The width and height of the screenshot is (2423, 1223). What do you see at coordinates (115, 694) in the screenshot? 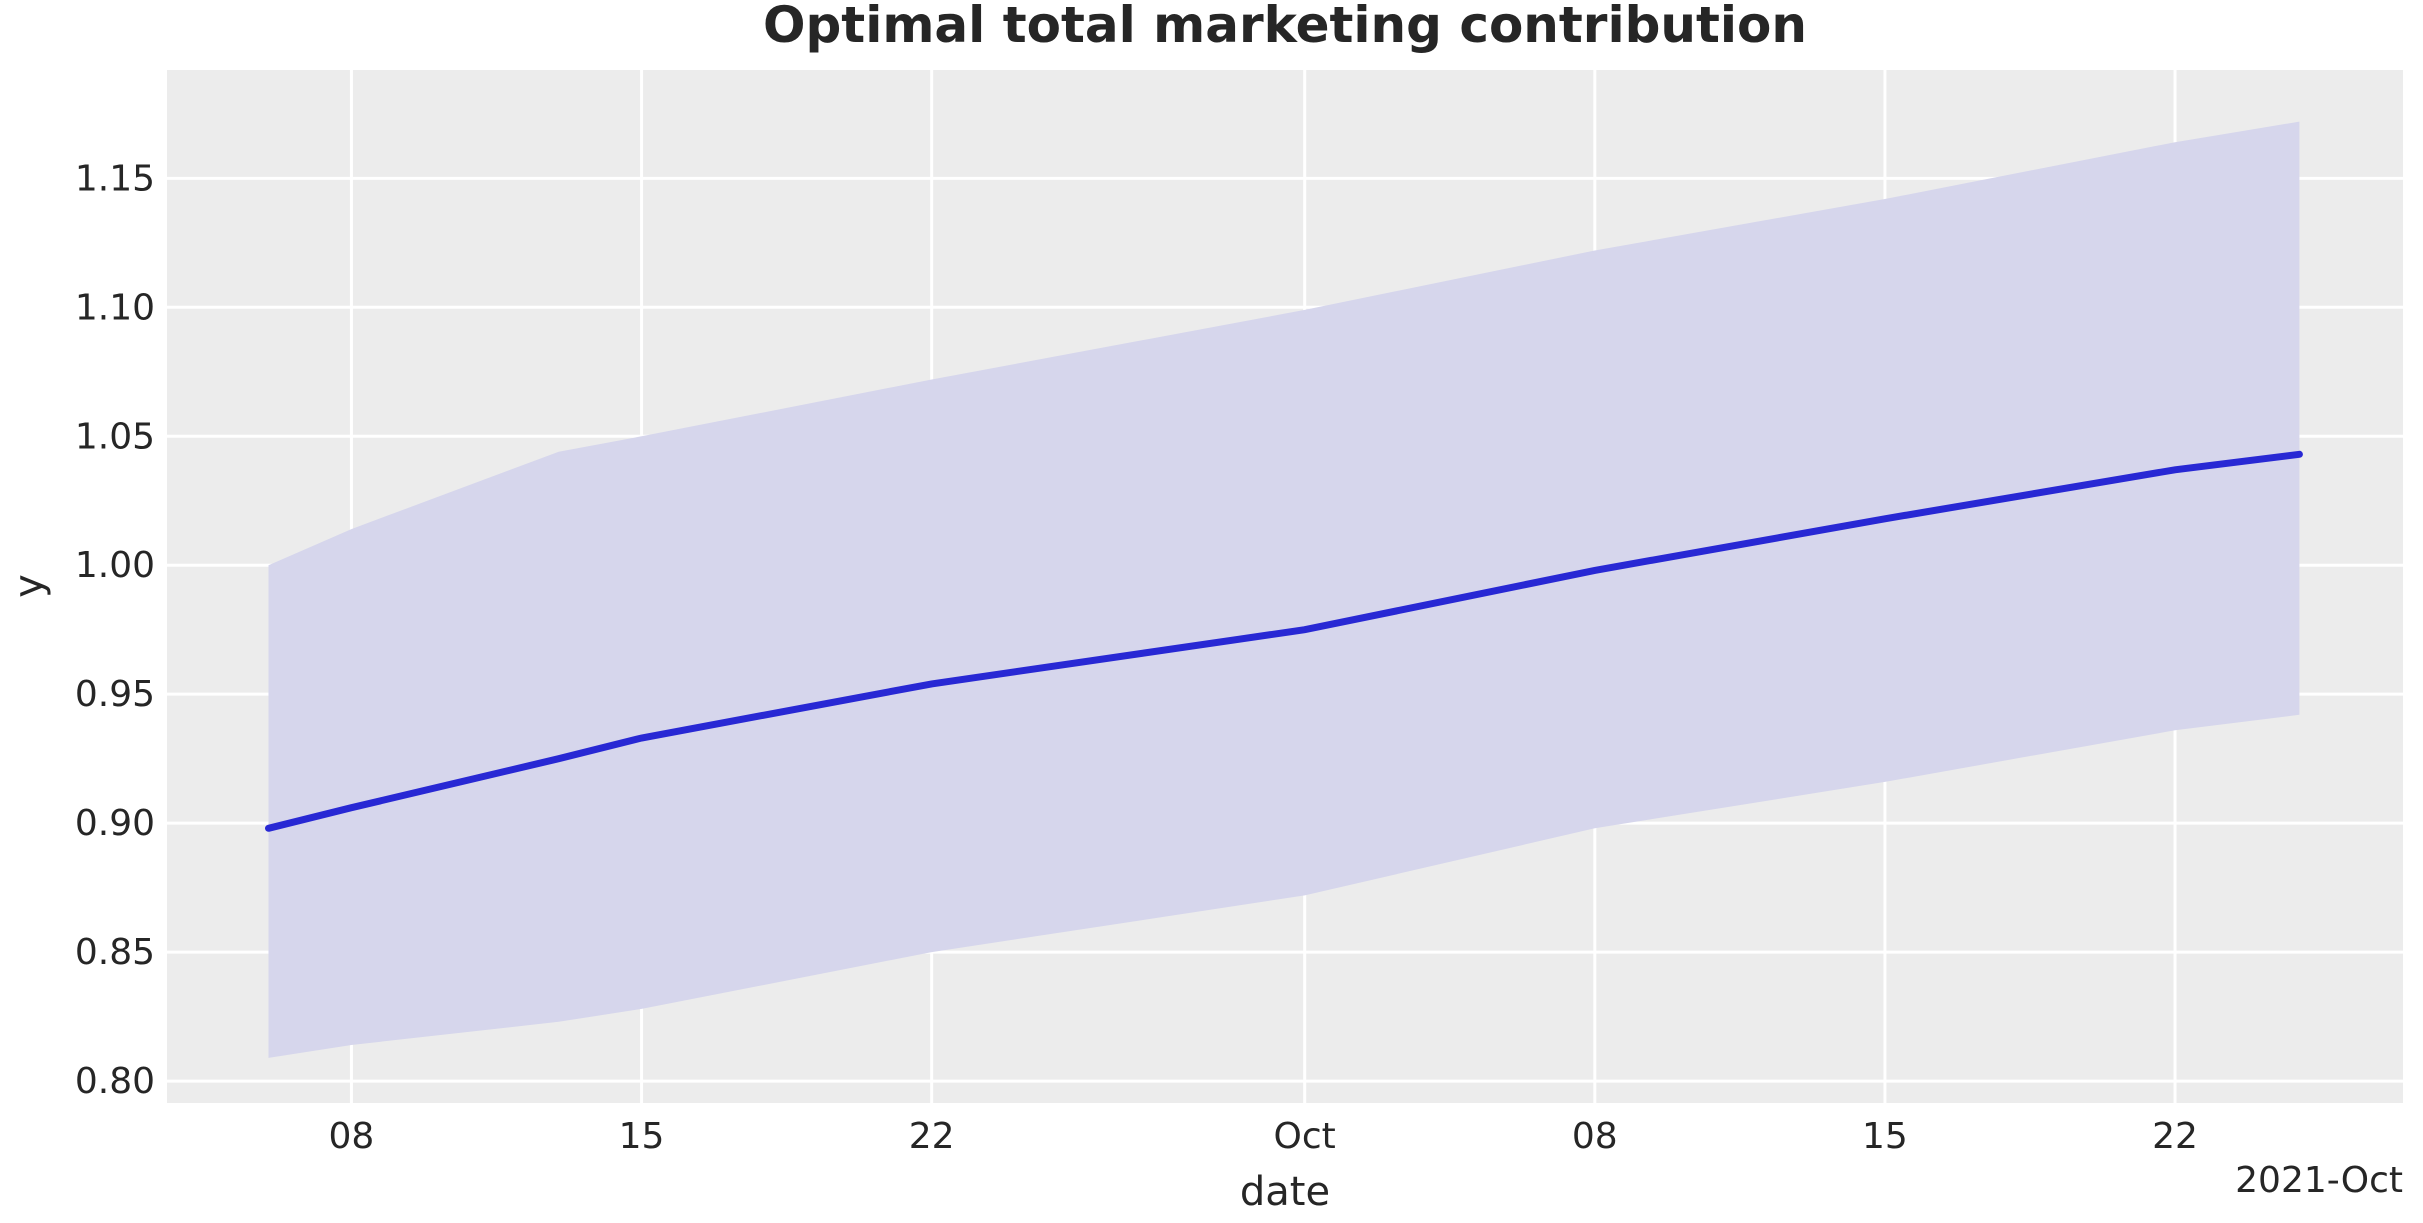
I see `y-tick-label: 0.95` at bounding box center [115, 694].